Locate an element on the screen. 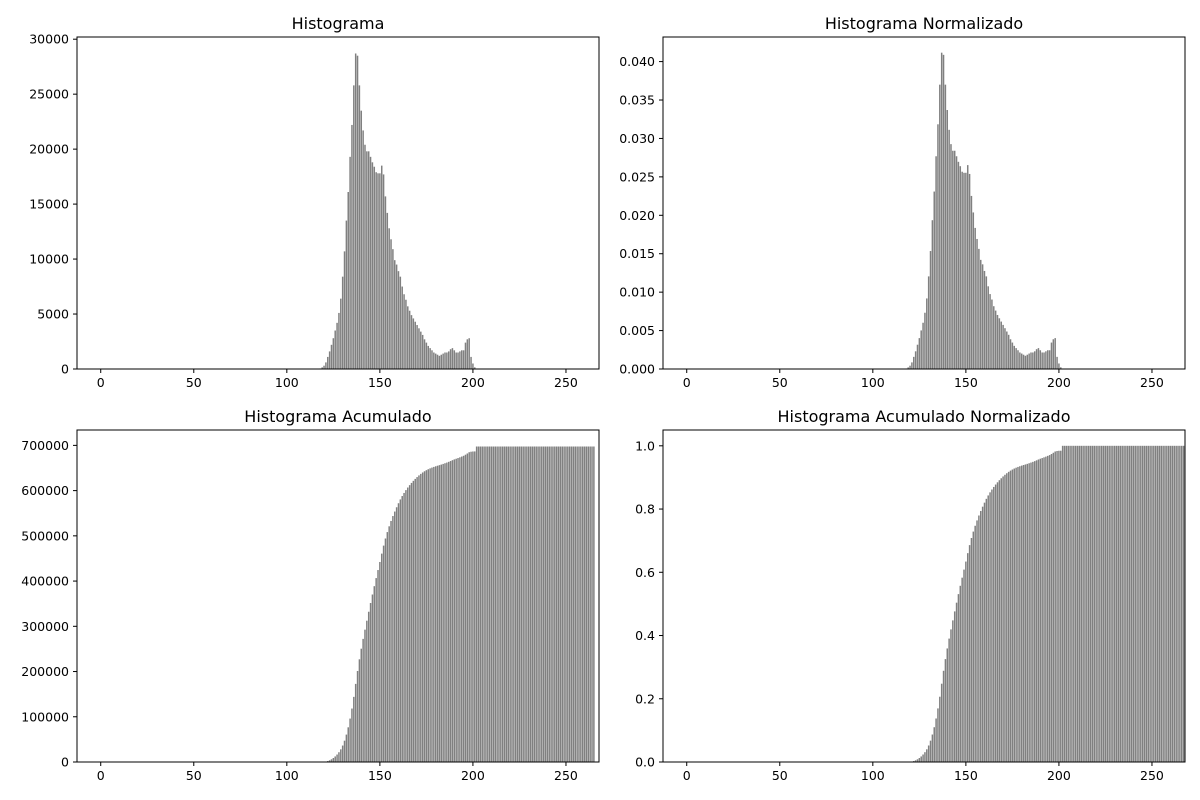 This screenshot has width=1200, height=800. y-tick-label: 0.010 is located at coordinates (637, 292).